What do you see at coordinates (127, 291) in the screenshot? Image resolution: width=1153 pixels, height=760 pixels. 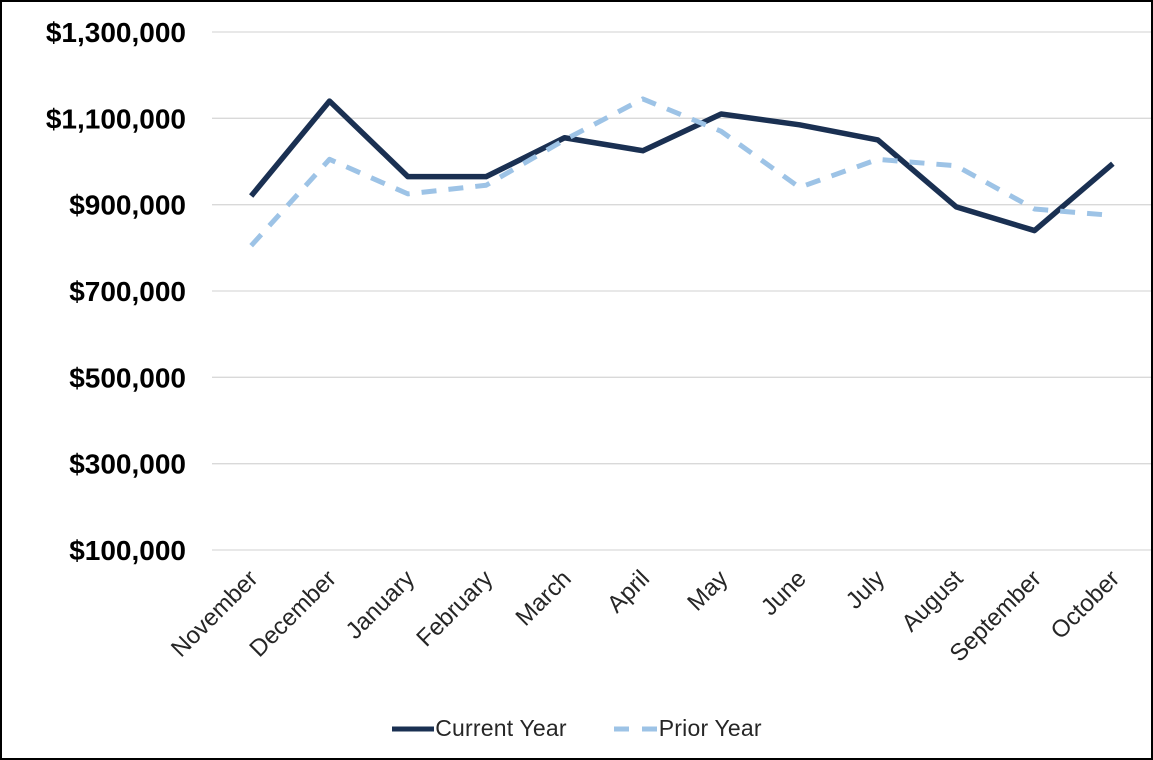 I see `y-tick-label: $700,000` at bounding box center [127, 291].